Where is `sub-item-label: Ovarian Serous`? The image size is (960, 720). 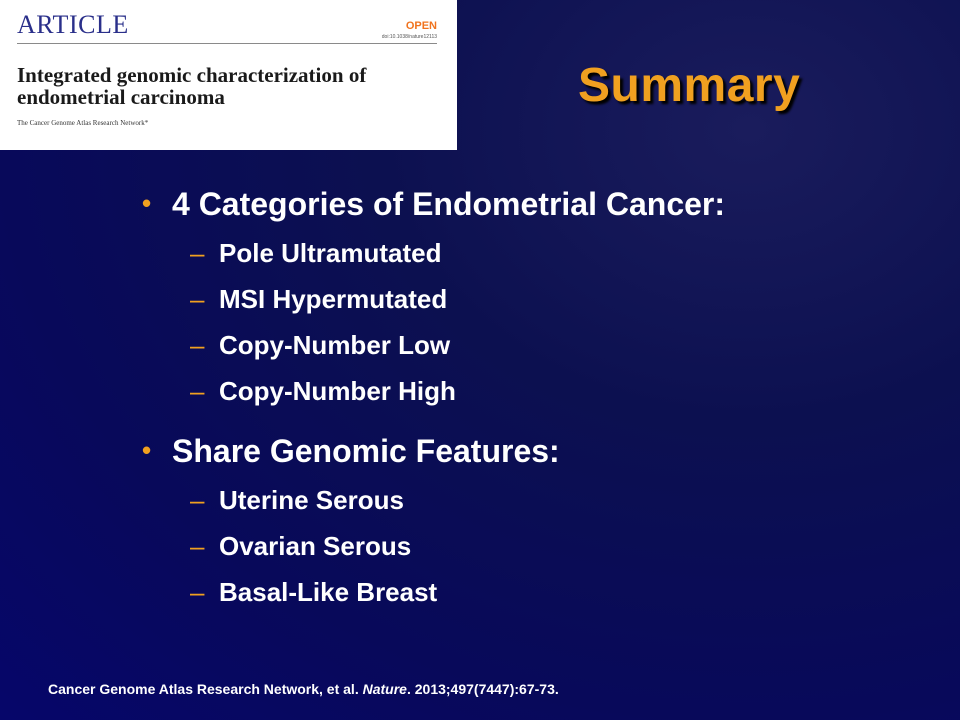 sub-item-label: Ovarian Serous is located at coordinates (315, 546).